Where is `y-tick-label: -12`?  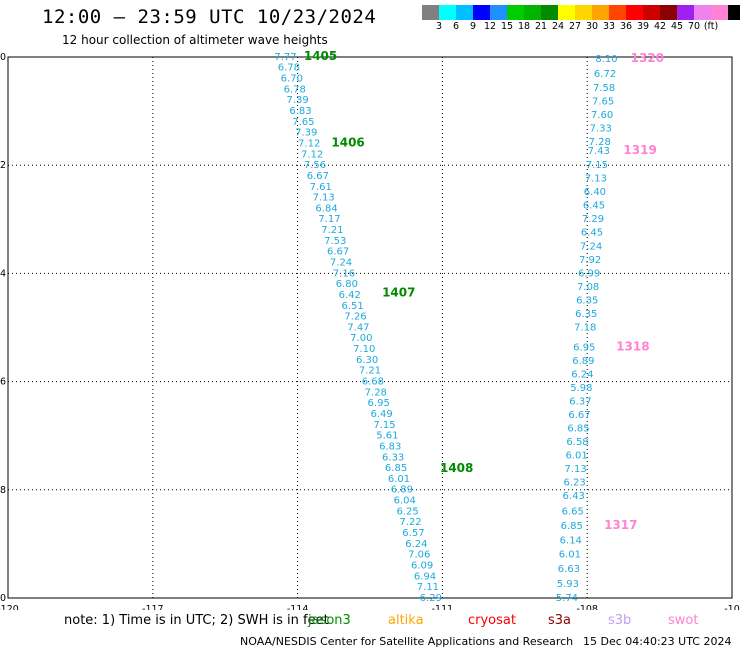 y-tick-label: -12 is located at coordinates (3, 165).